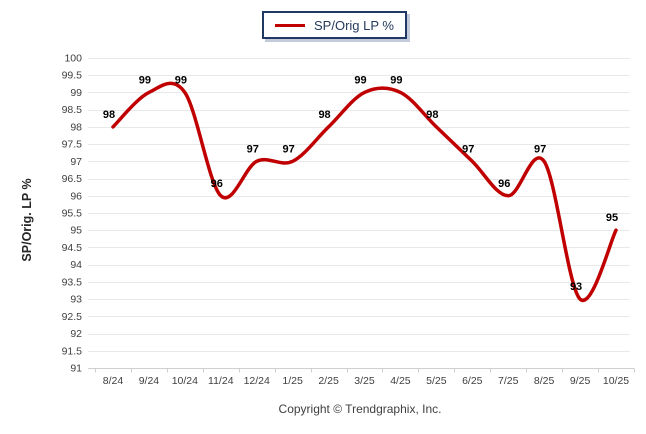  Describe the element at coordinates (472, 381) in the screenshot. I see `x-tick-label: 6/25` at that location.